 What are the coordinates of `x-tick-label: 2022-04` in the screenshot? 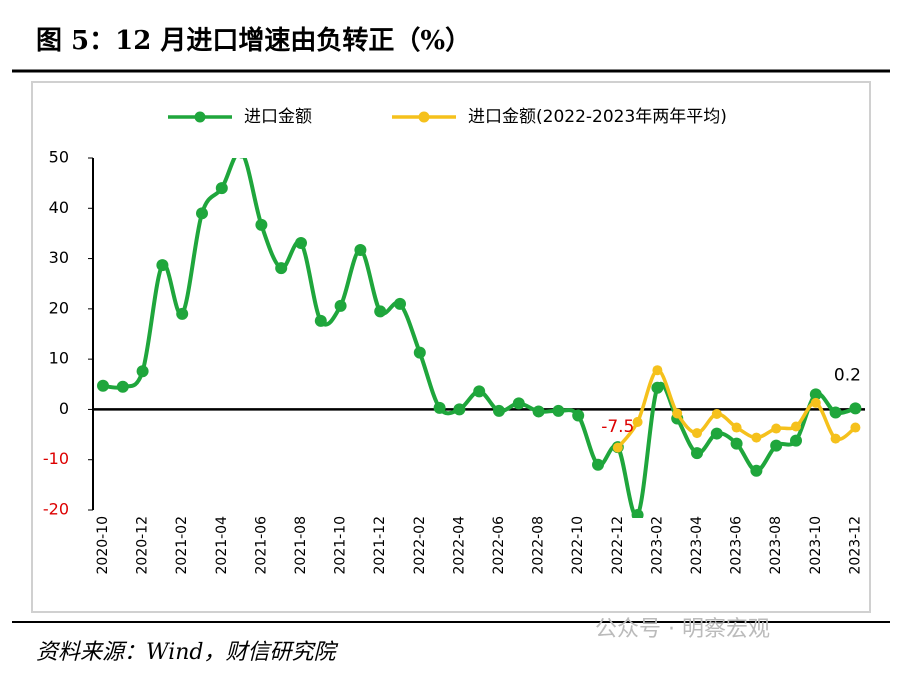 It's located at (459, 545).